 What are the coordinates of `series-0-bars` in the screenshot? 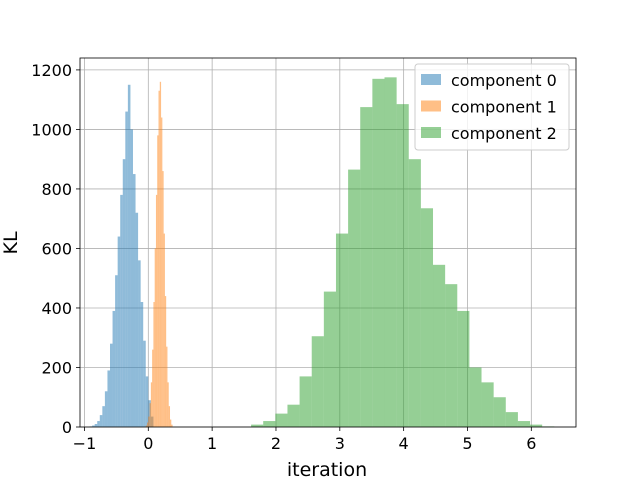 It's located at (121, 255).